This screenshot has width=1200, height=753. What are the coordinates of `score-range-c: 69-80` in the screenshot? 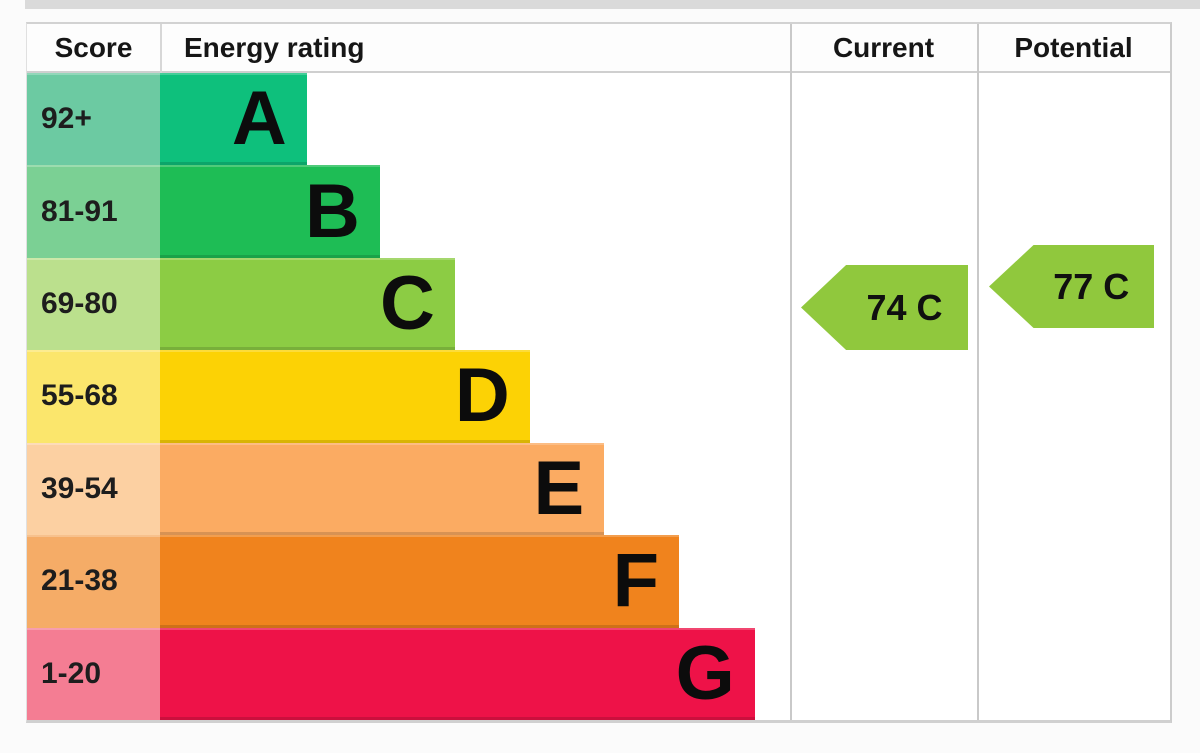 It's located at (93, 304).